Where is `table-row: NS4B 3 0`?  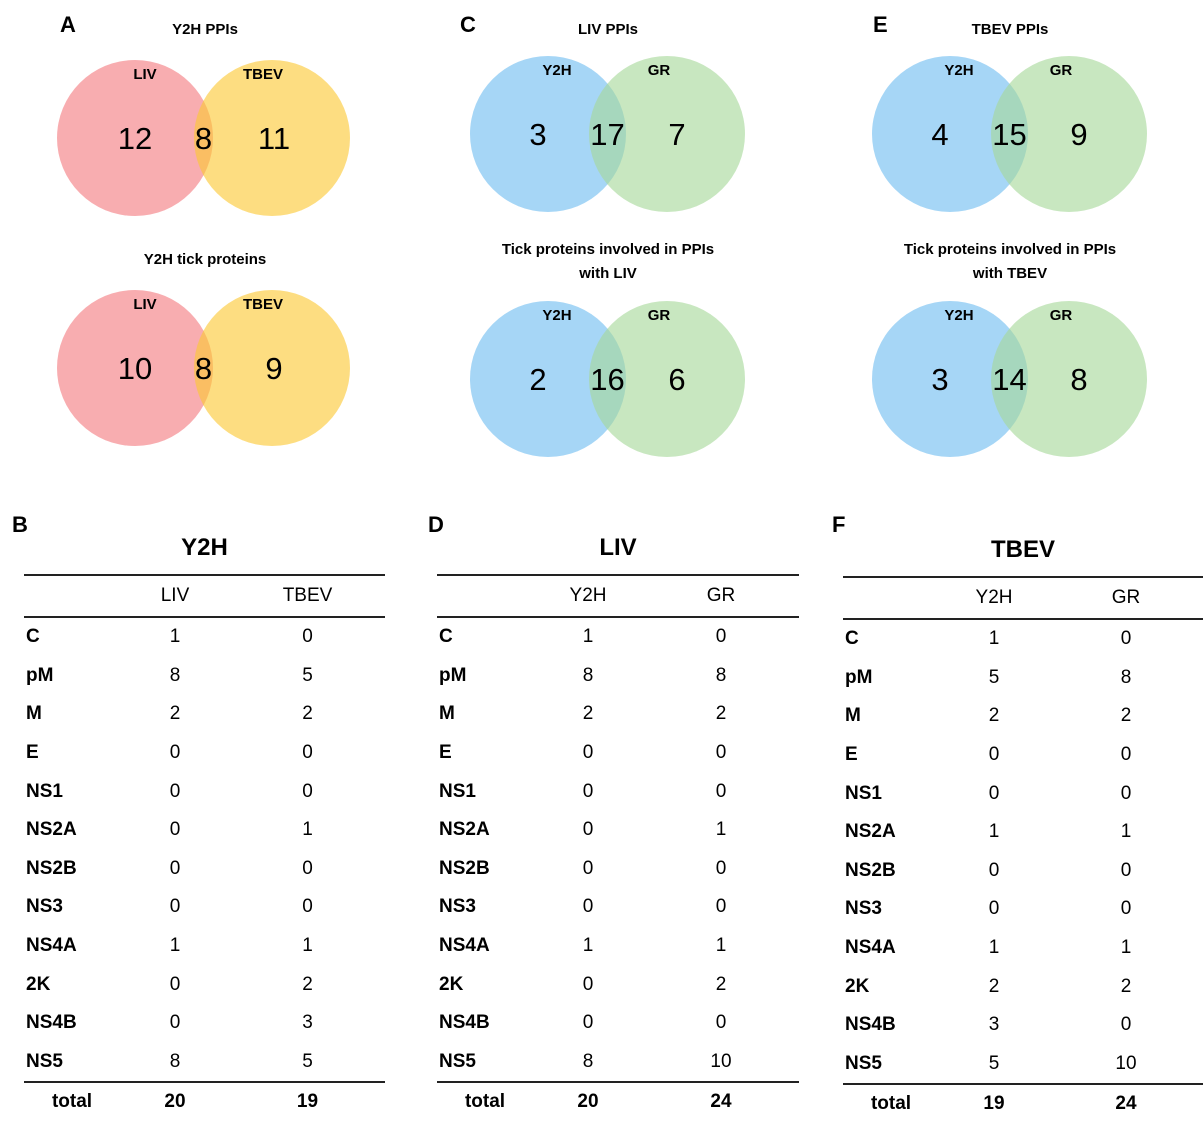 table-row: NS4B 3 0 is located at coordinates (1023, 1025).